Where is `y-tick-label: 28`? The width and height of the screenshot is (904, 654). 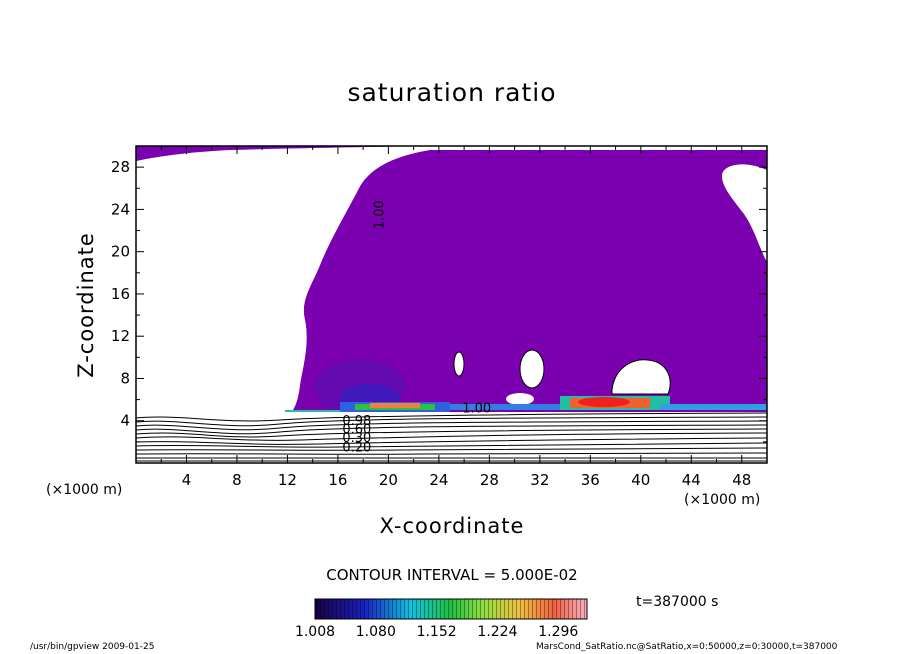 y-tick-label: 28 is located at coordinates (120, 167).